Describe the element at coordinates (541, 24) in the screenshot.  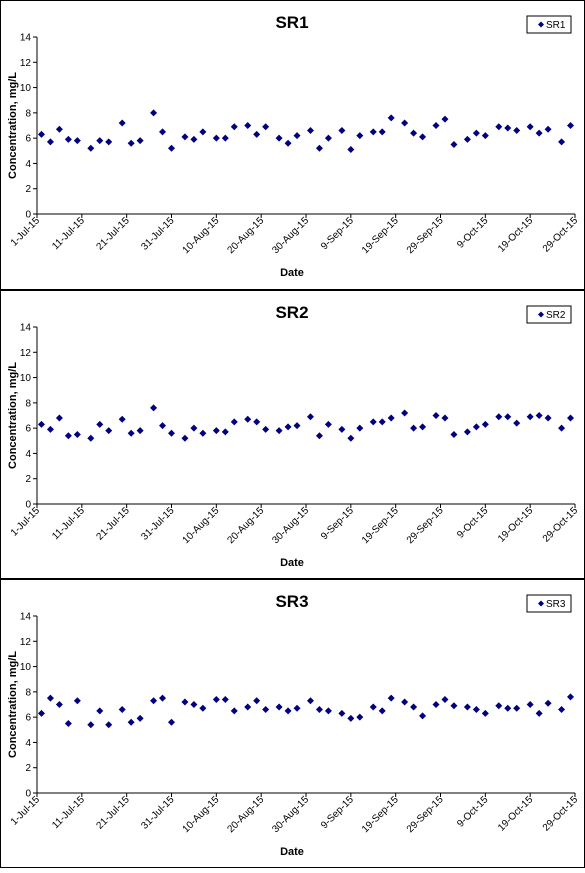
I see `legend-marker` at that location.